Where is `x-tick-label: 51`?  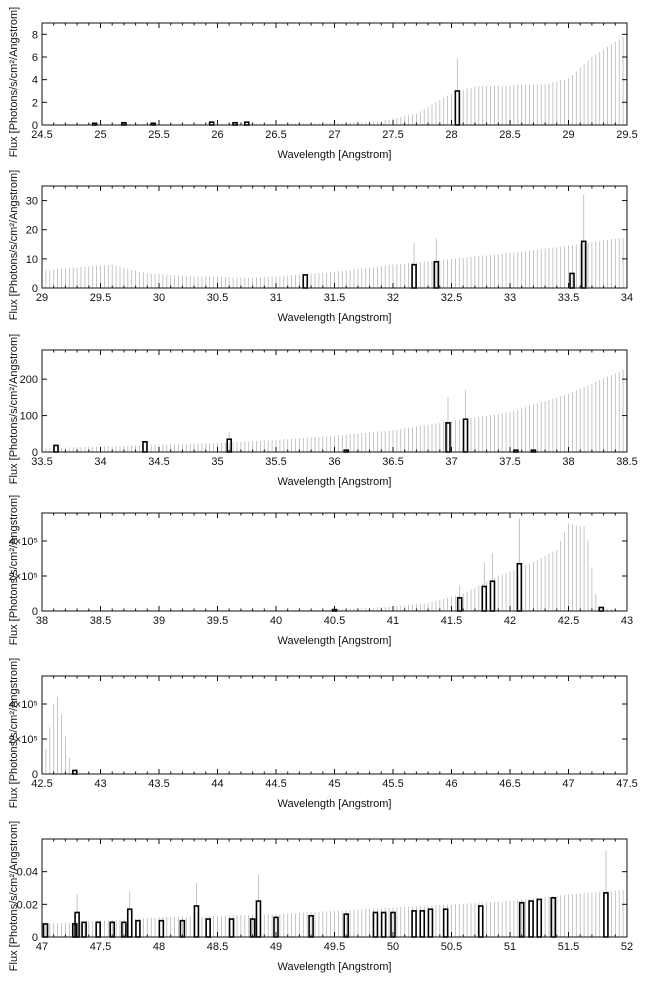
x-tick-label: 51 is located at coordinates (510, 947).